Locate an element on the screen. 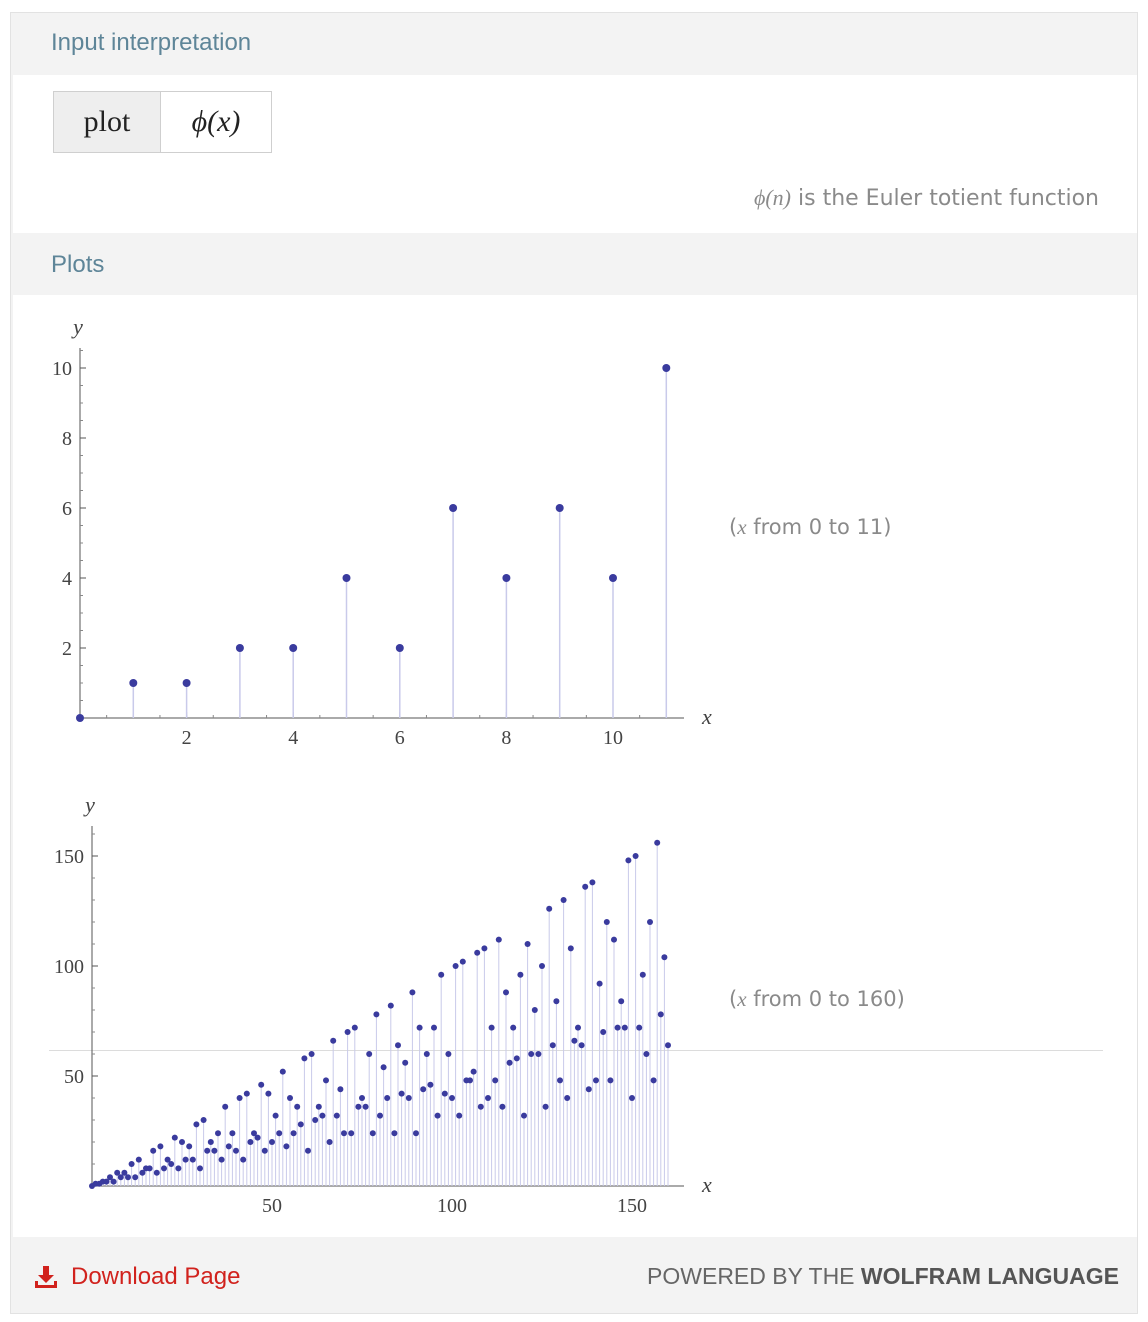 Image resolution: width=1148 pixels, height=1322 pixels. plot1-x-tick-label: 2 is located at coordinates (187, 738).